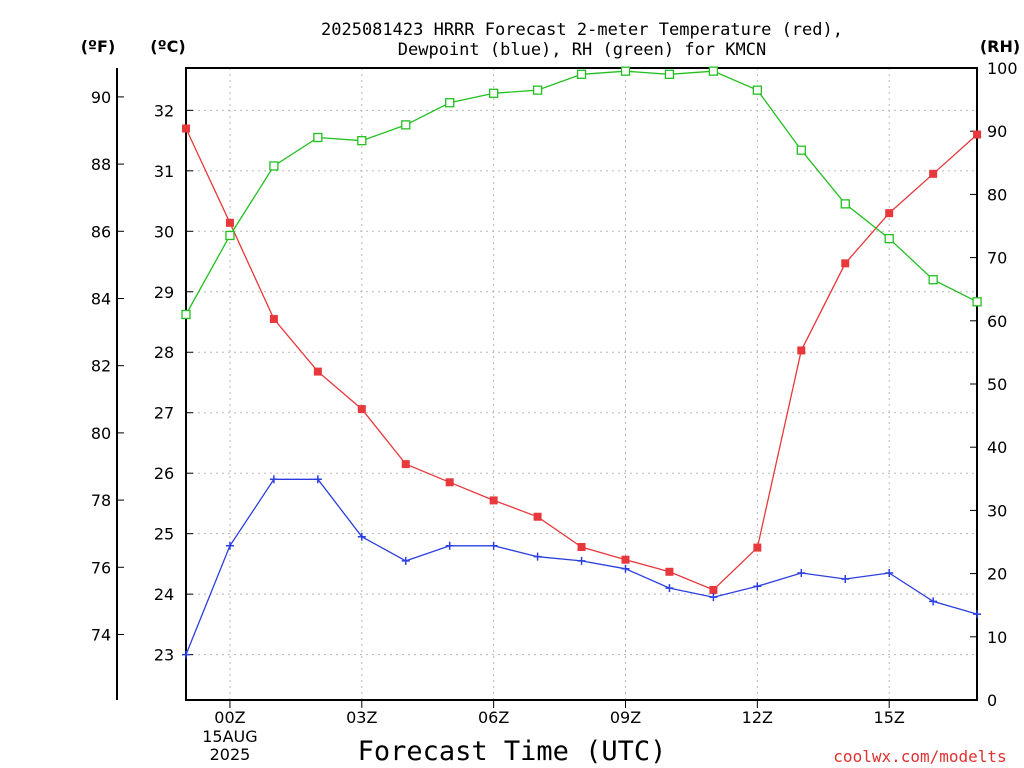 Image resolution: width=1024 pixels, height=768 pixels. Describe the element at coordinates (167, 46) in the screenshot. I see `unit-label-celsius: (ºC)` at that location.